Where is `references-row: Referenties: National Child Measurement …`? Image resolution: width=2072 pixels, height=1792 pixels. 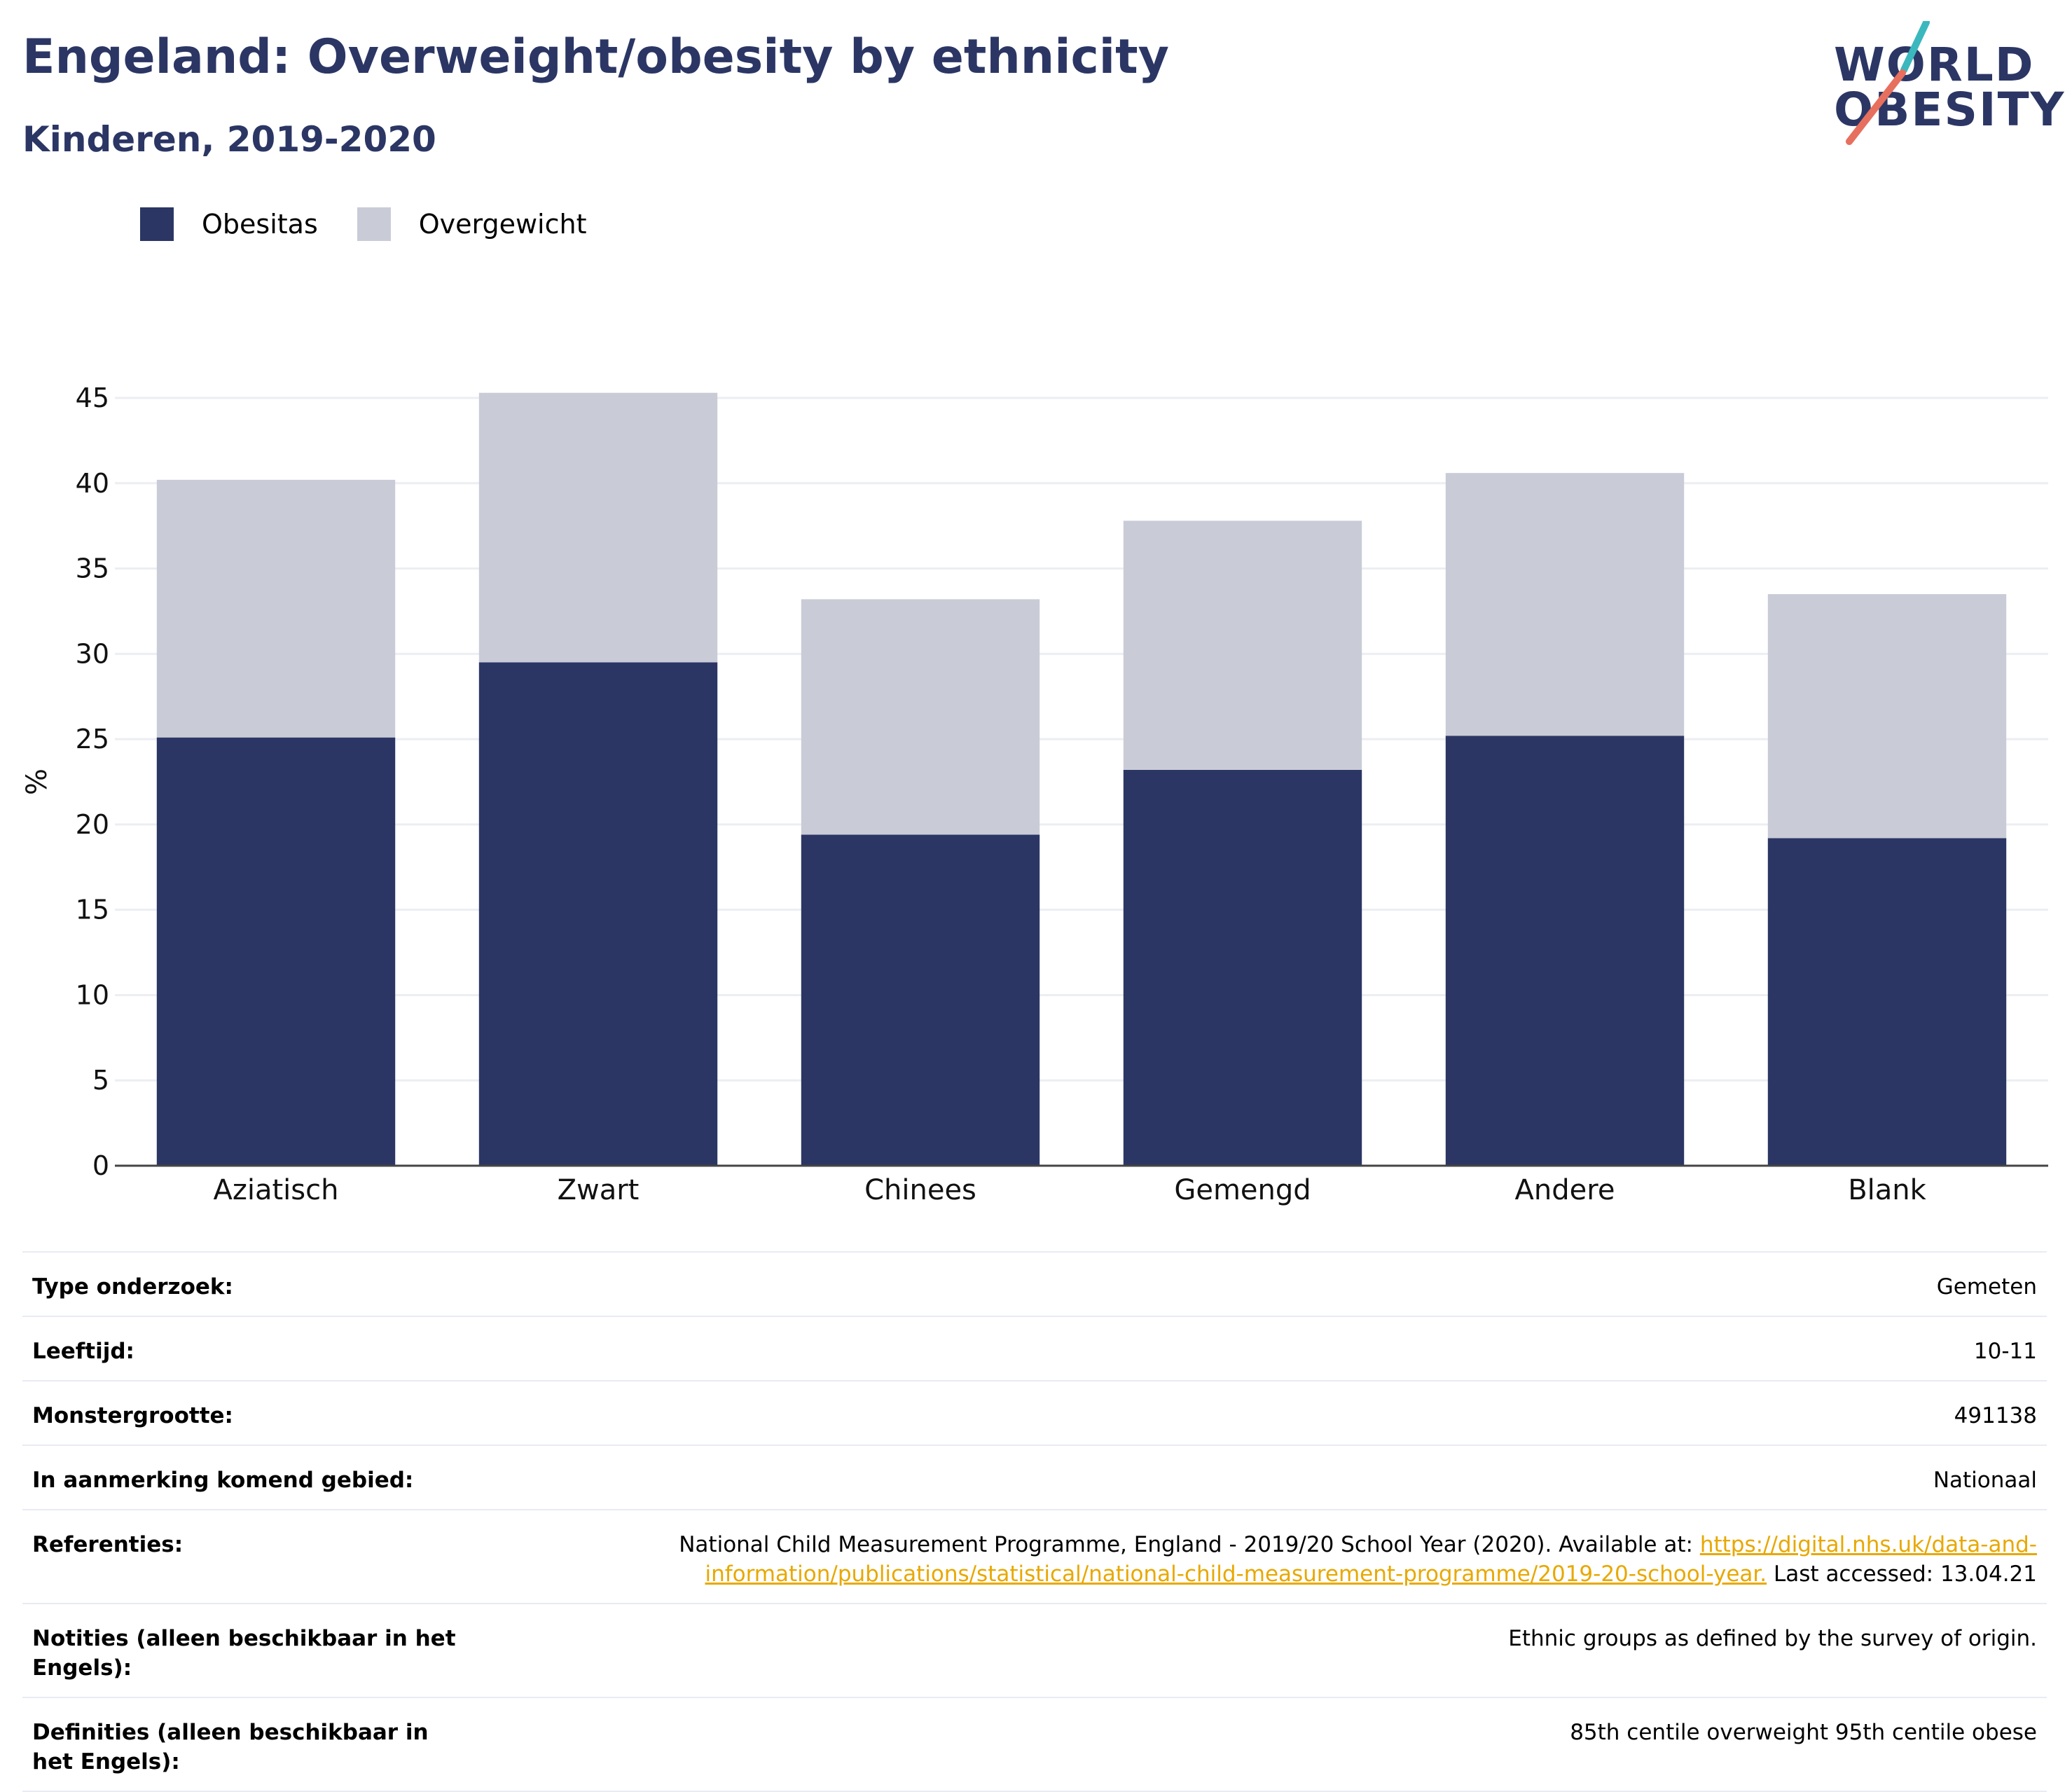 references-row: Referenties: National Child Measurement … is located at coordinates (1034, 1556).